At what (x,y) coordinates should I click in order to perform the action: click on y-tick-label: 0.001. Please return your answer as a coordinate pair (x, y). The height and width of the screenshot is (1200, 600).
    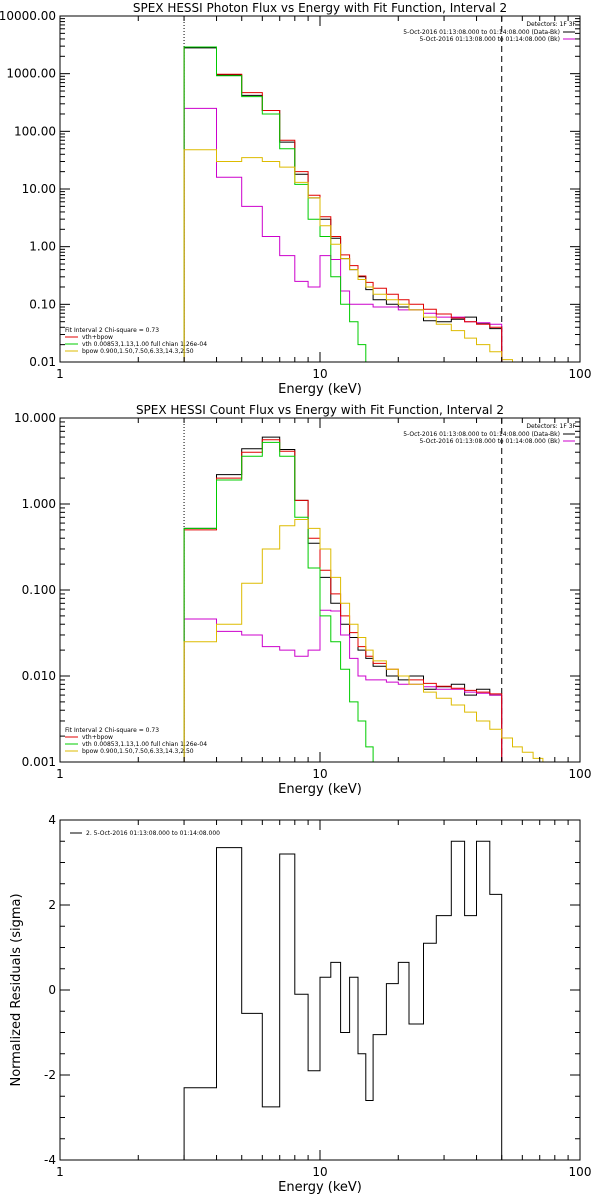
    Looking at the image, I should click on (39, 762).